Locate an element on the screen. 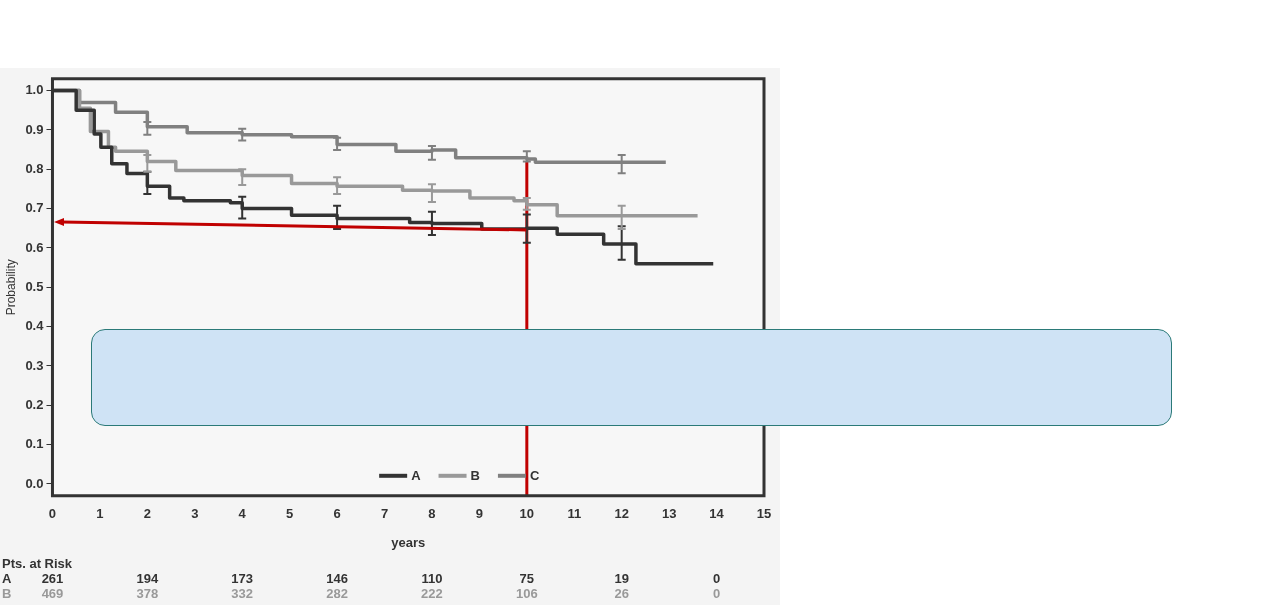 This screenshot has height=605, width=1280. y-tick-label: 0.0 is located at coordinates (34, 483).